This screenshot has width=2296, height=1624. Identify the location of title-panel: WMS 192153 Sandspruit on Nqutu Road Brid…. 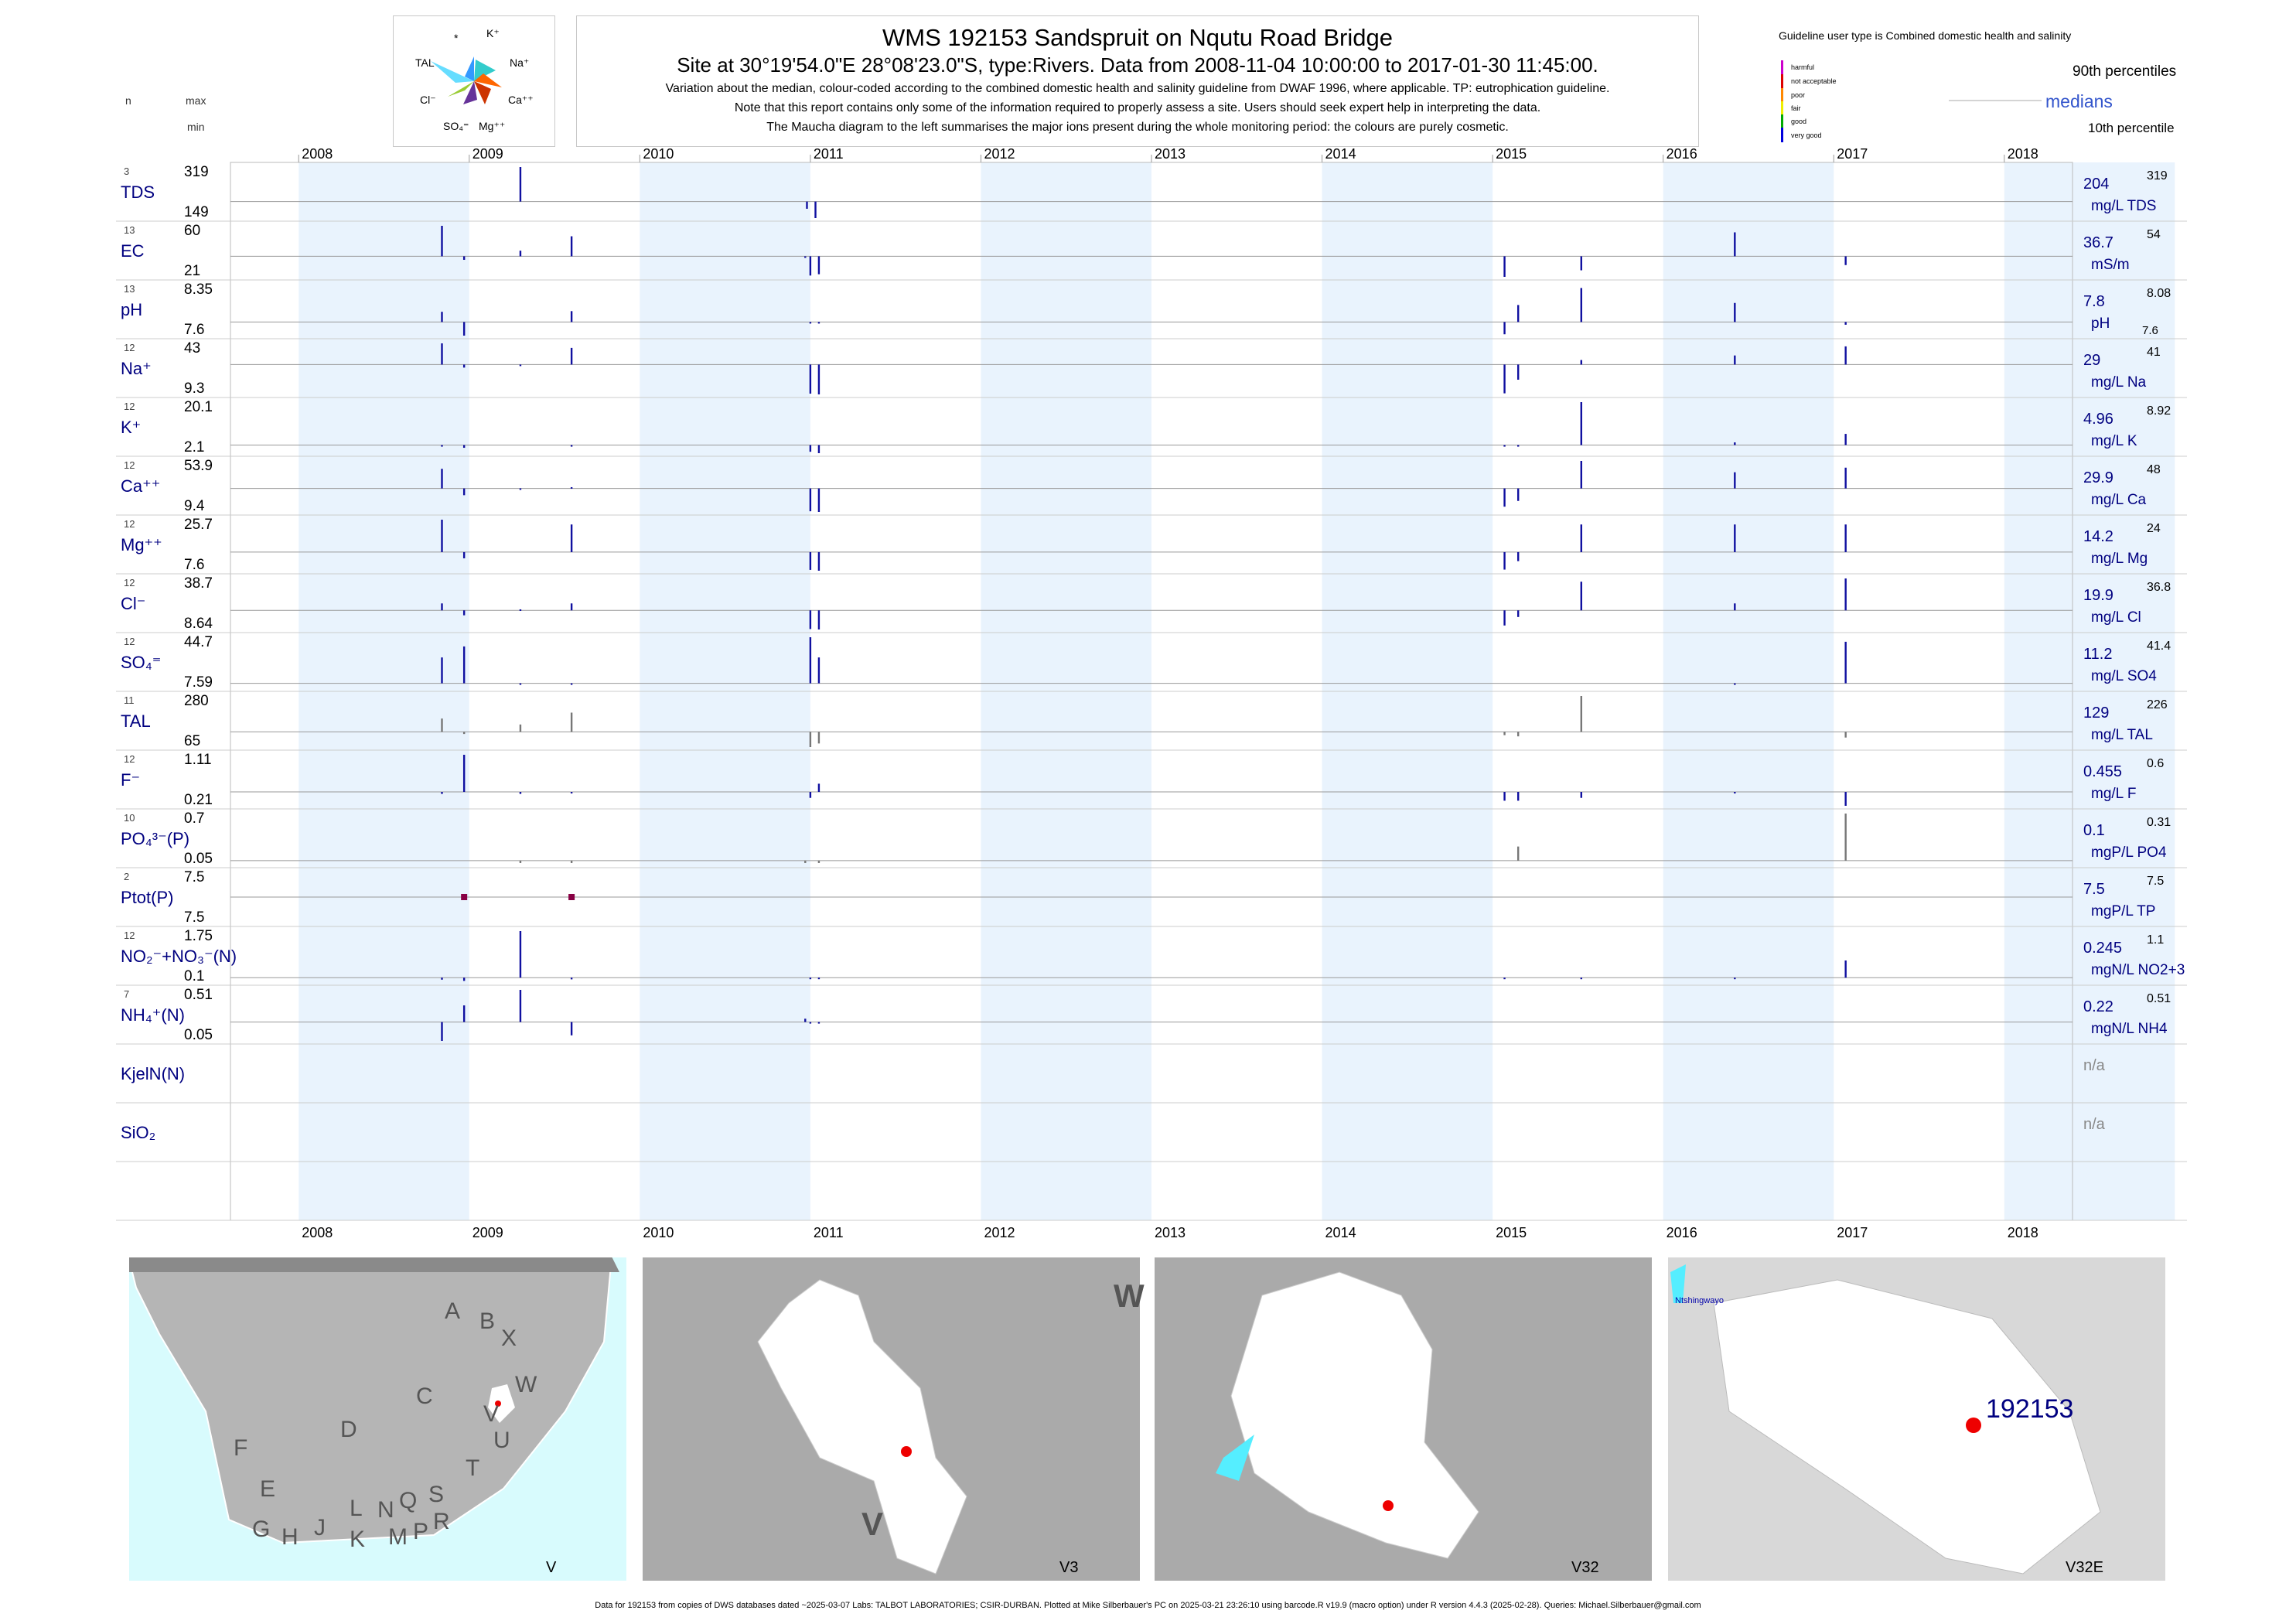
(1137, 81).